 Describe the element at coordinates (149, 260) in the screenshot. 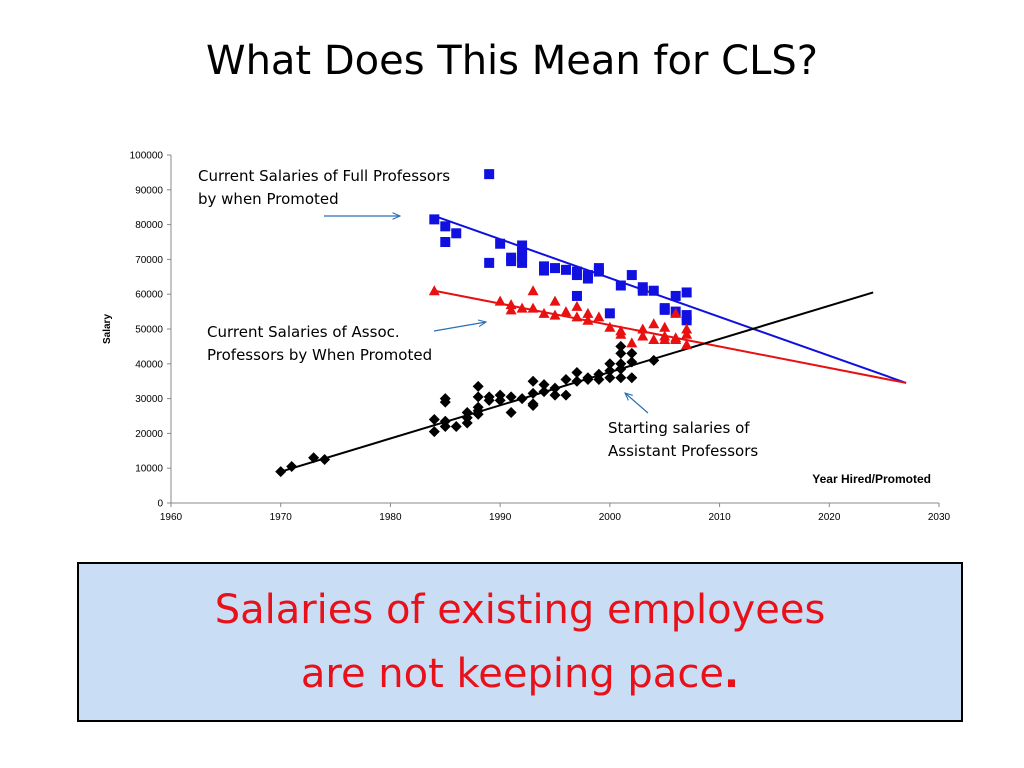

I see `y-tick-label: 70000` at that location.